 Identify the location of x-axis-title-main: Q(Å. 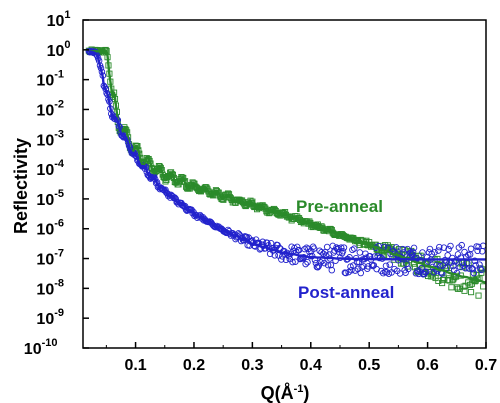
(277, 393).